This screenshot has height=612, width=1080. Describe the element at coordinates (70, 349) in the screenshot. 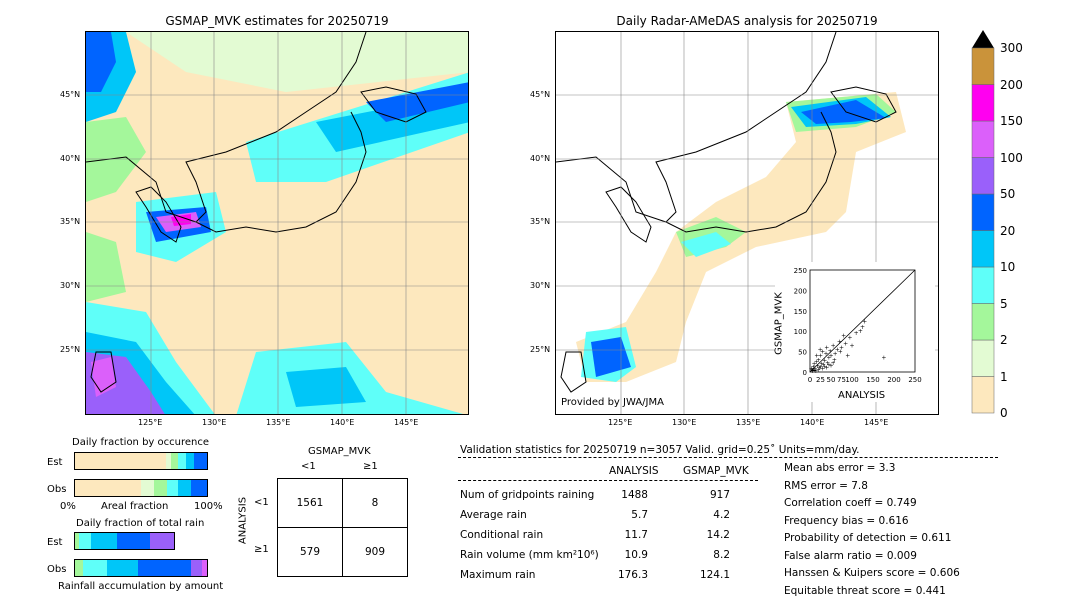

I see `left-lat-25: 25°N` at that location.